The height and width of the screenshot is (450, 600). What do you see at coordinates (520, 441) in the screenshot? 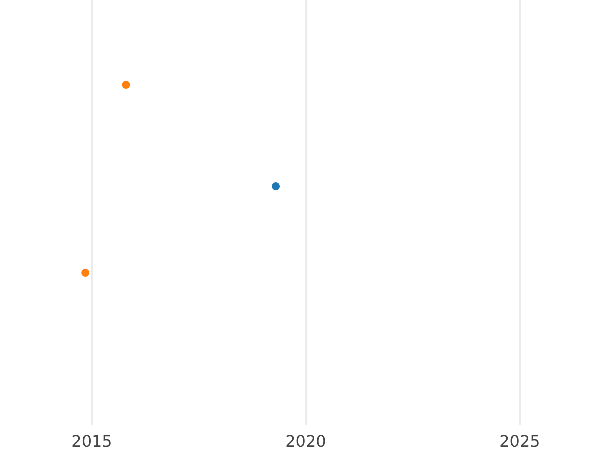
I see `x-tick-label: 2025` at bounding box center [520, 441].